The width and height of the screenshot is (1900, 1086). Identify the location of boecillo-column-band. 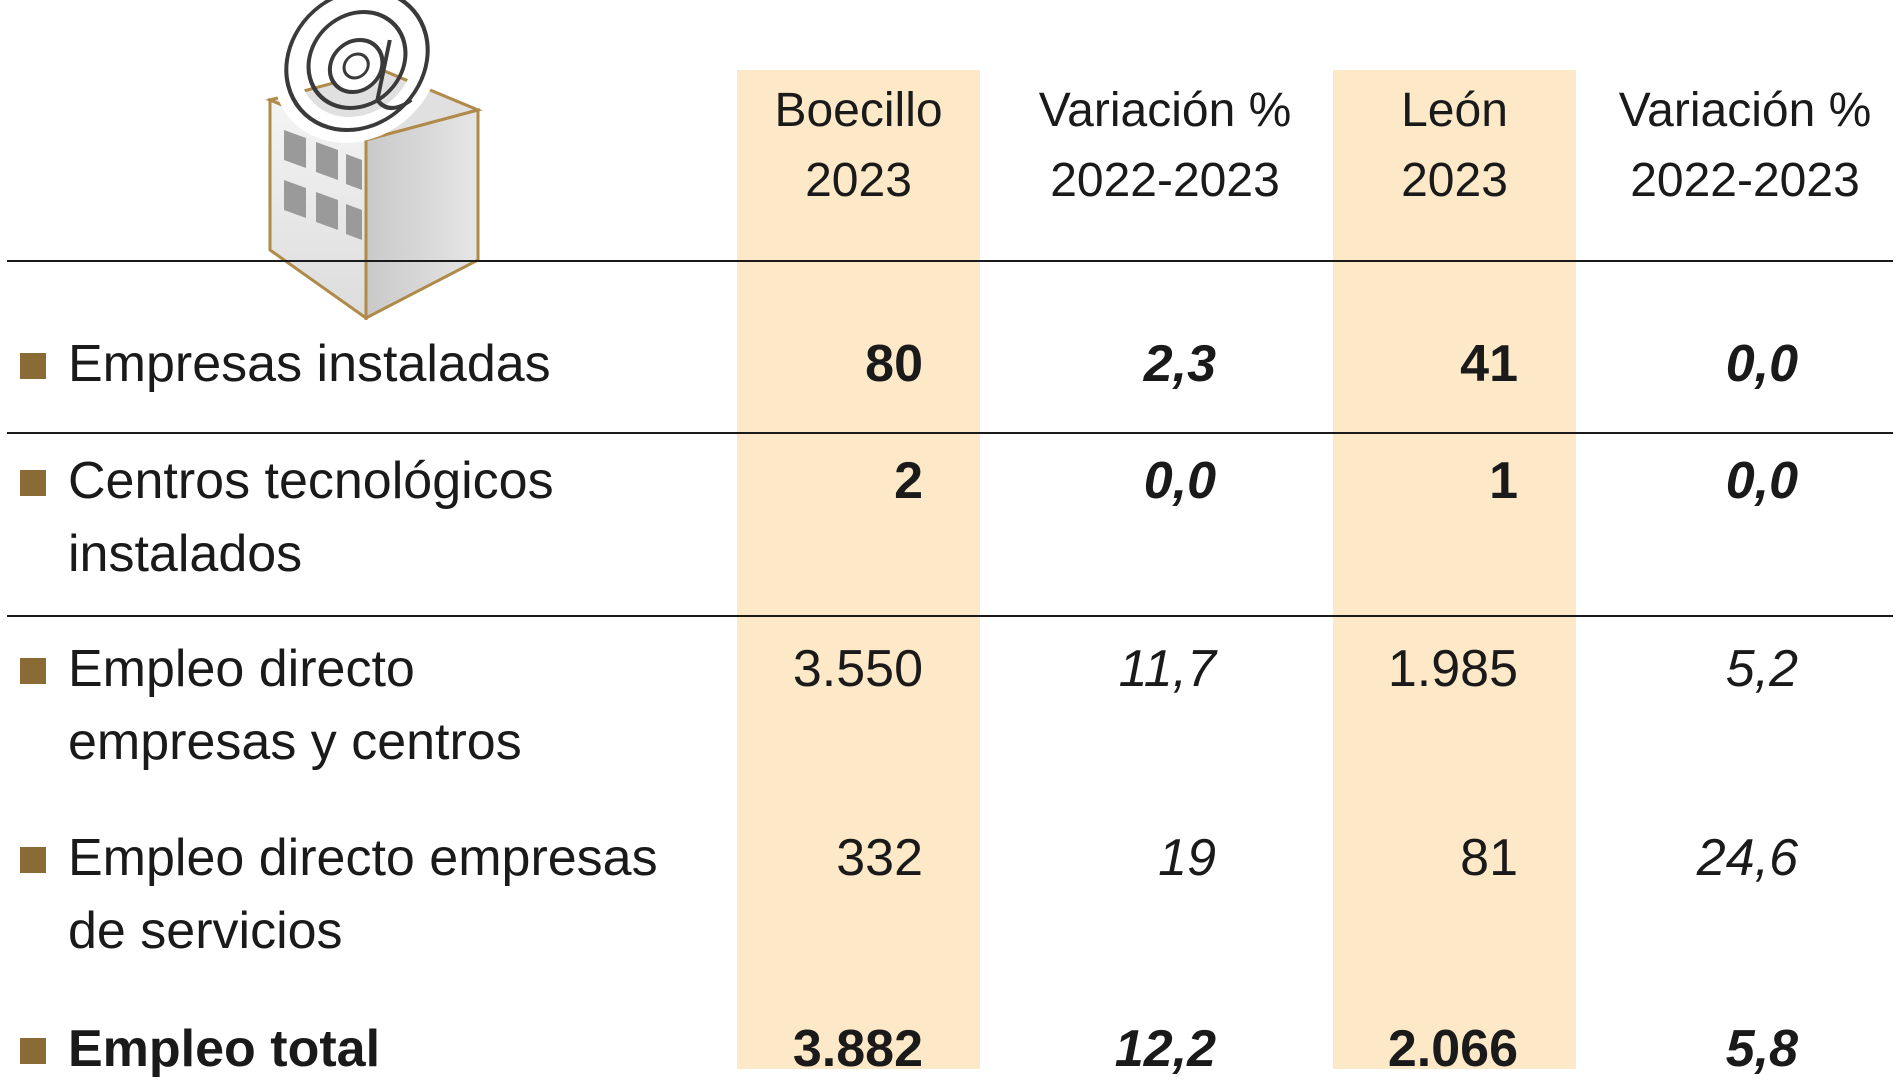
(858, 569).